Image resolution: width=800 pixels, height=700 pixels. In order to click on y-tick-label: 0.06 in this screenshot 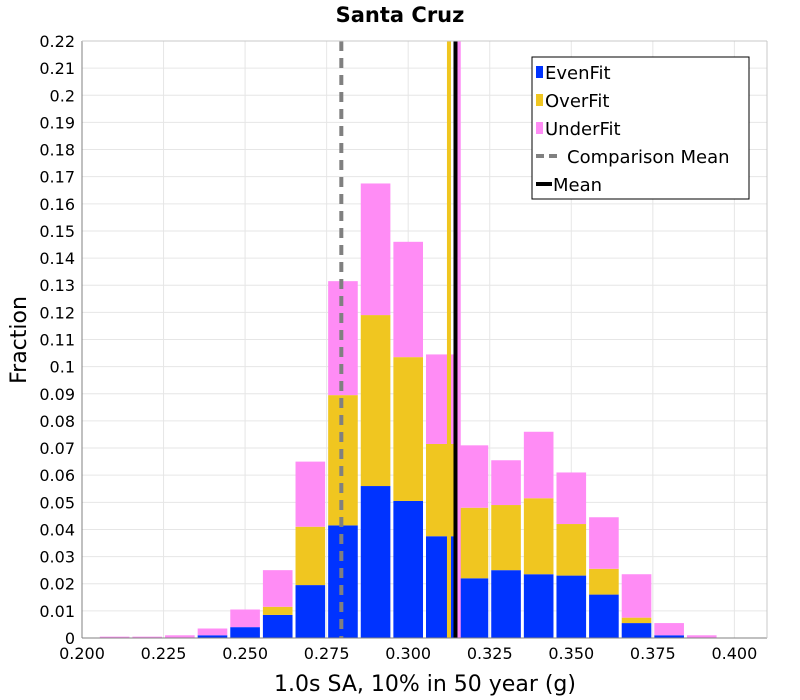, I will do `click(57, 475)`.